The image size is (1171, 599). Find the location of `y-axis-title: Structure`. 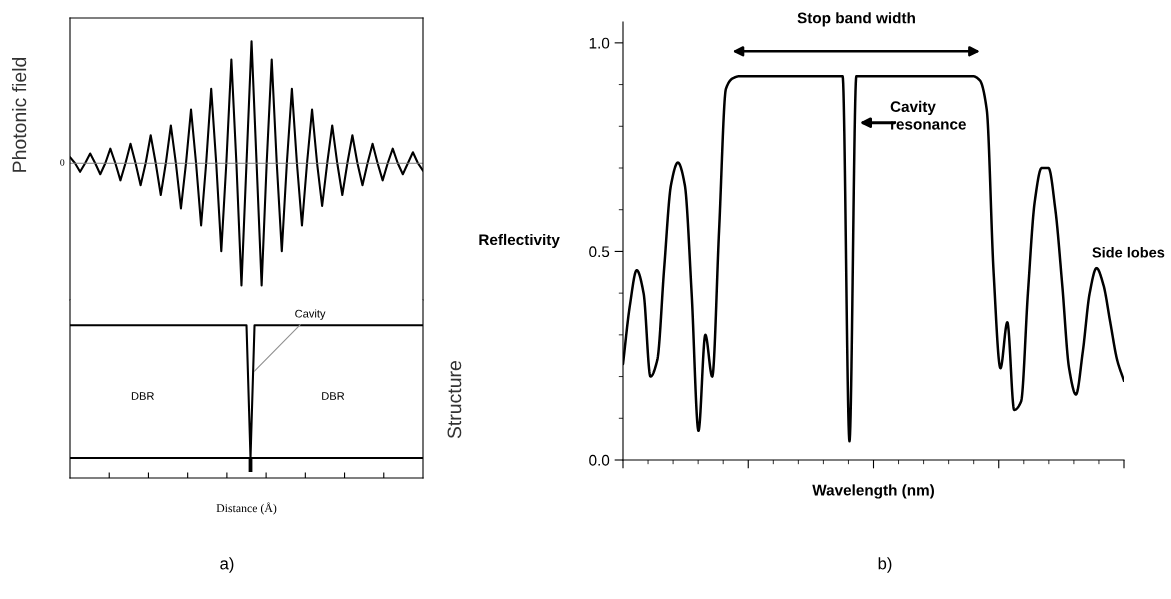

y-axis-title: Structure is located at coordinates (454, 400).